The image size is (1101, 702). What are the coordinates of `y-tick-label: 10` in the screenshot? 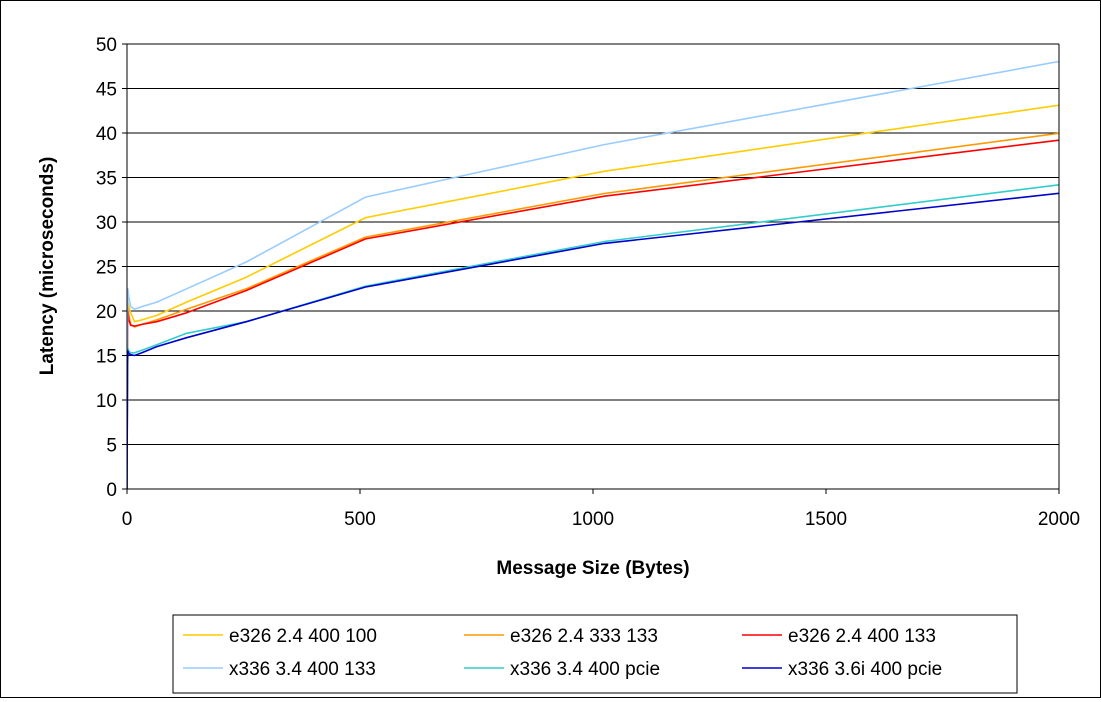 It's located at (106, 401).